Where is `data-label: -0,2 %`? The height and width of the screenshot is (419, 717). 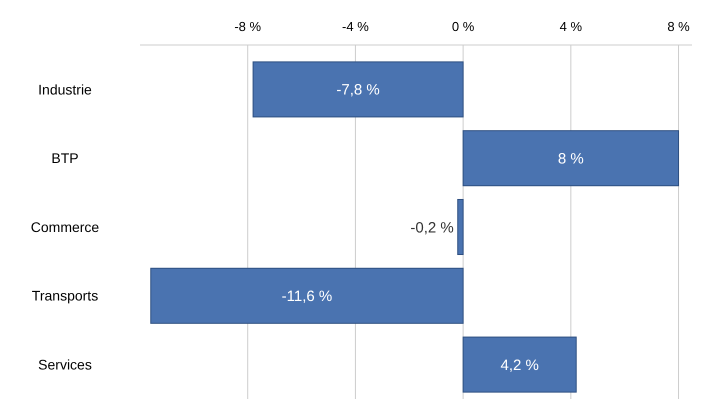 data-label: -0,2 % is located at coordinates (432, 227).